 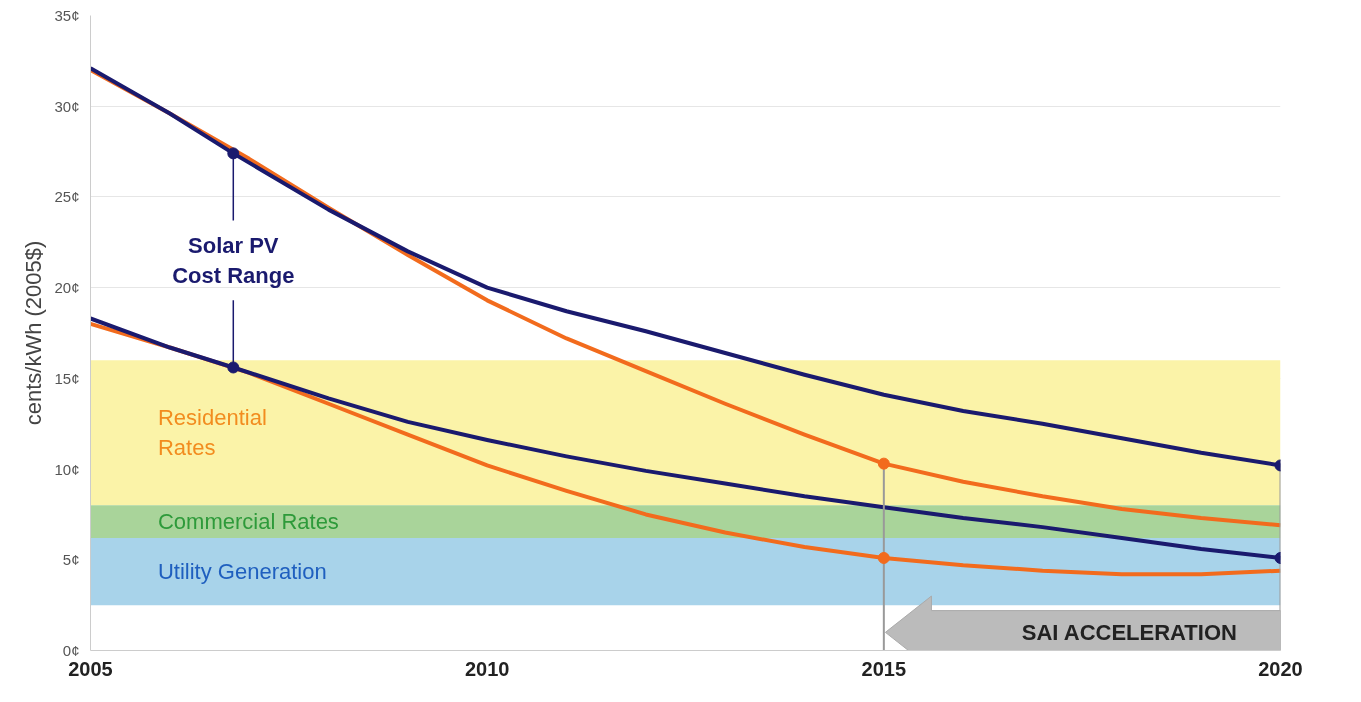 I want to click on annotation: Solar PV Cost Range, so click(x=233, y=260).